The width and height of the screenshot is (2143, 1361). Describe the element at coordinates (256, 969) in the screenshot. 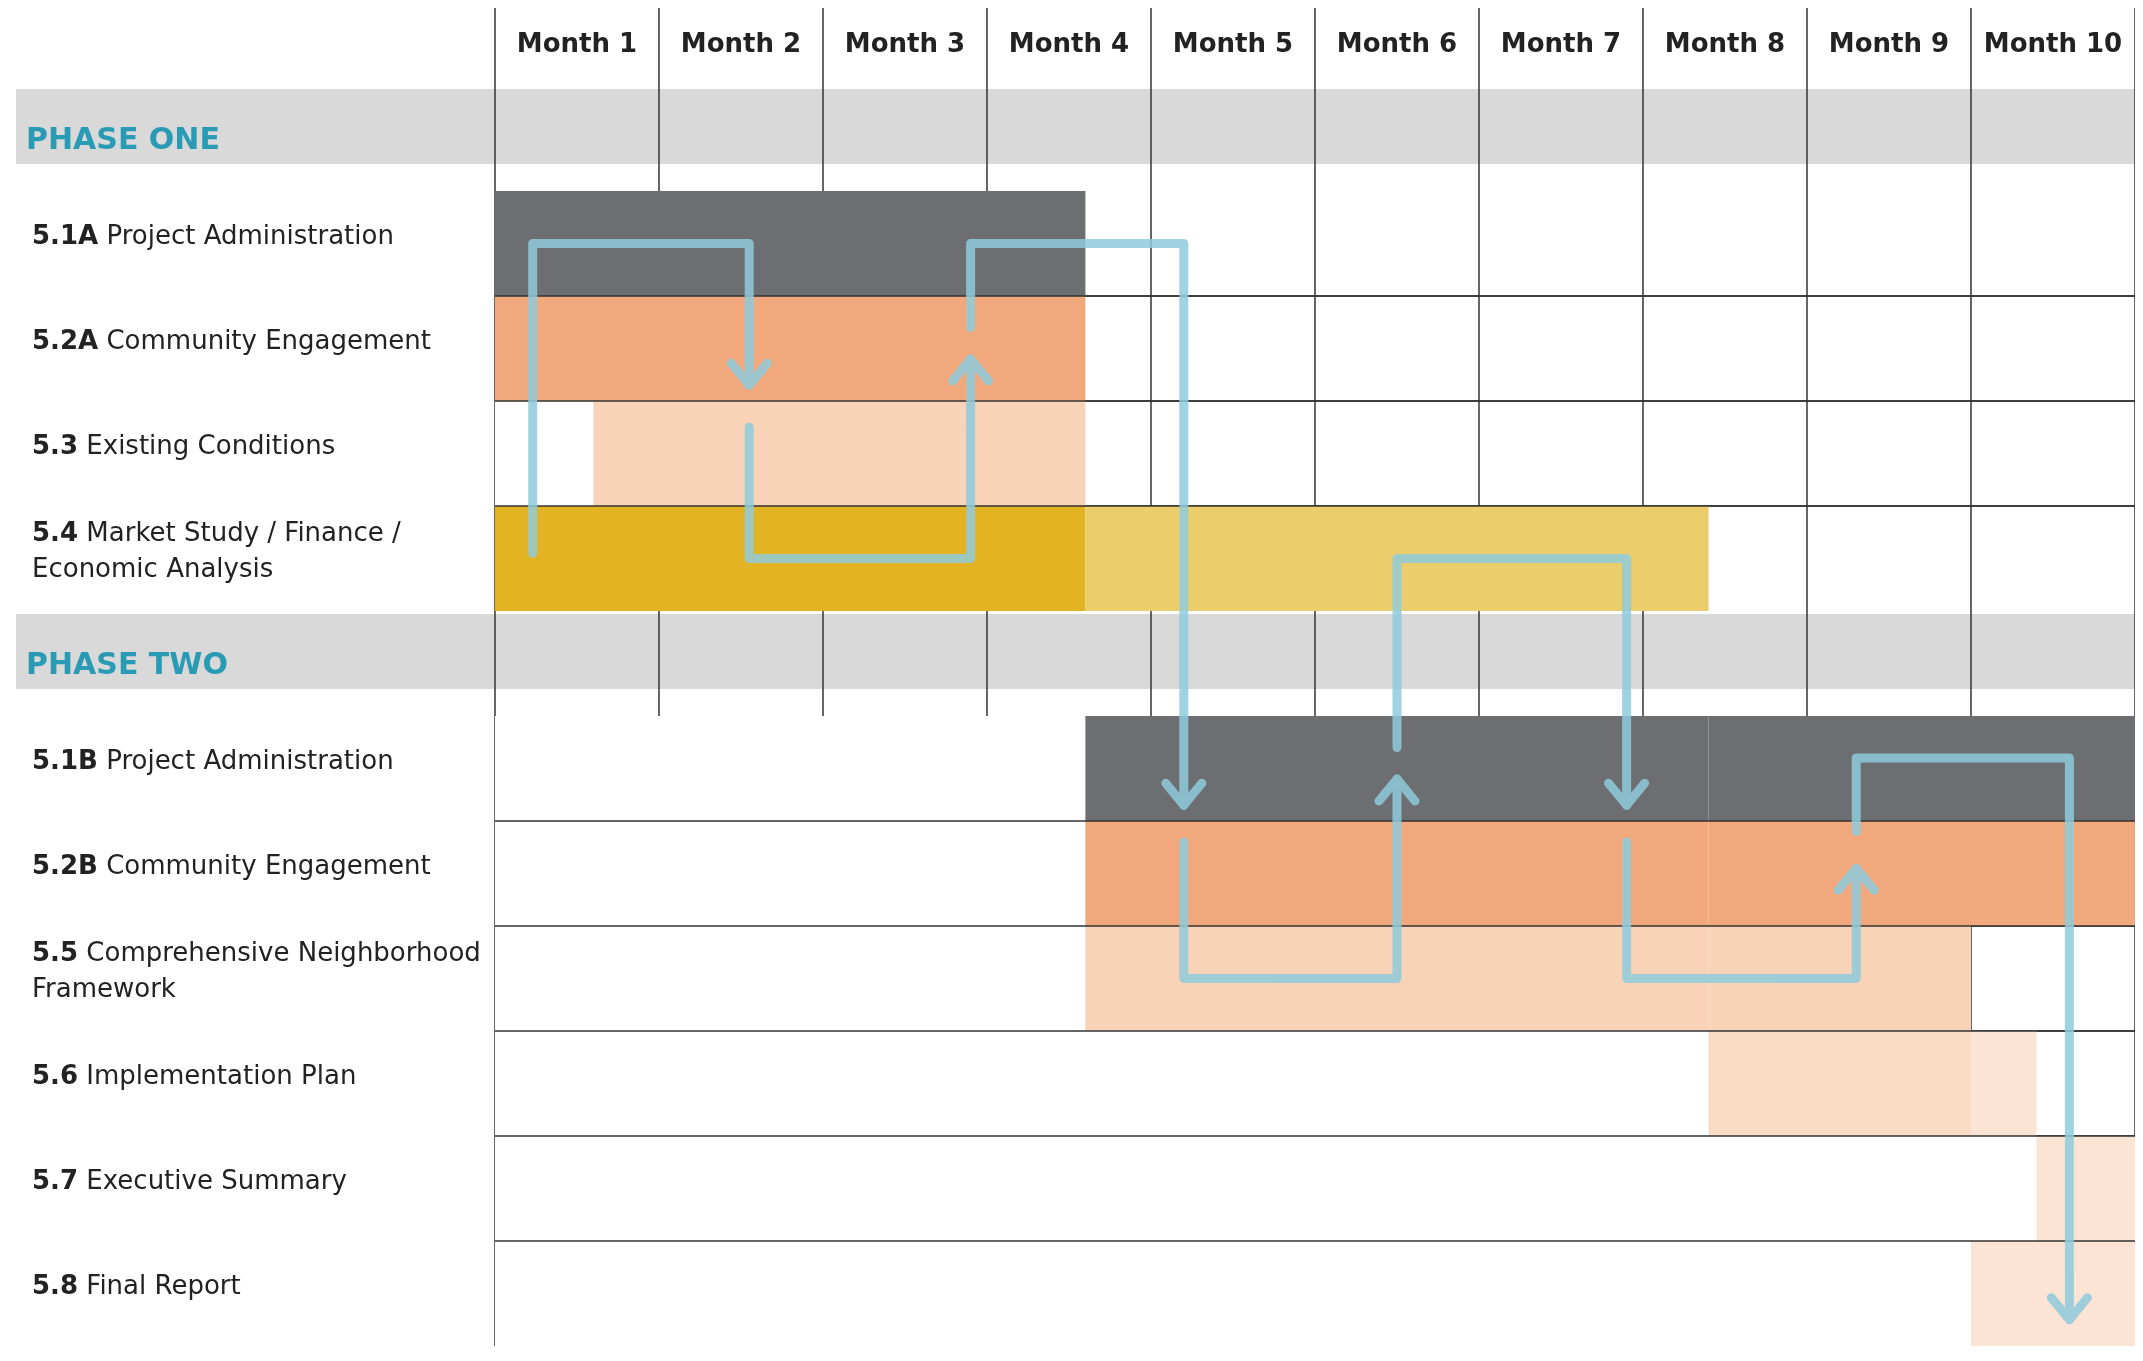

I see `y-tick-label: 5.5 Comprehensive Neighborhood Framework` at that location.